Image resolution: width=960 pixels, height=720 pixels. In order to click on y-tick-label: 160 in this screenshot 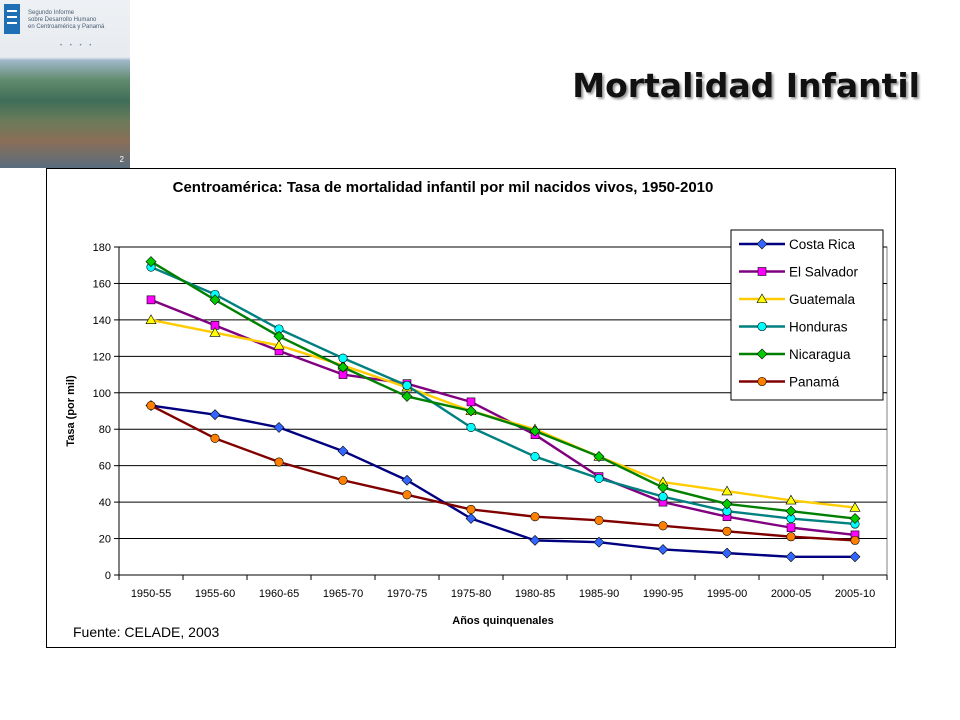, I will do `click(102, 284)`.